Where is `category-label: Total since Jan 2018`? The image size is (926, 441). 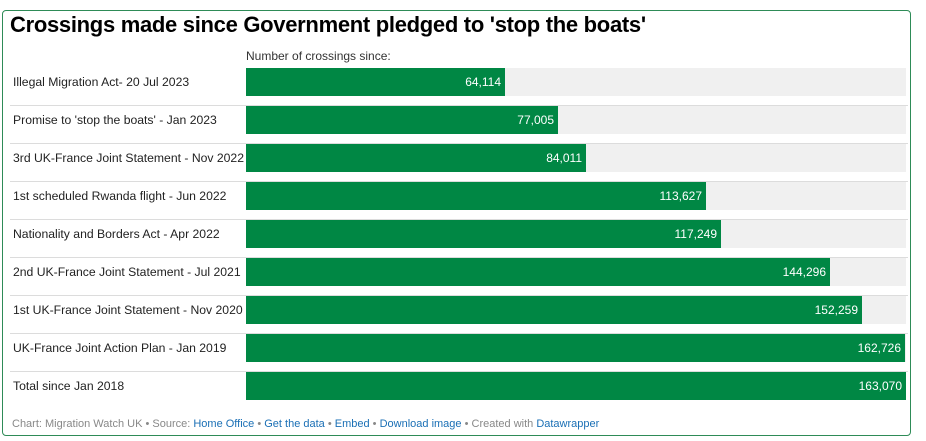 category-label: Total since Jan 2018 is located at coordinates (69, 386).